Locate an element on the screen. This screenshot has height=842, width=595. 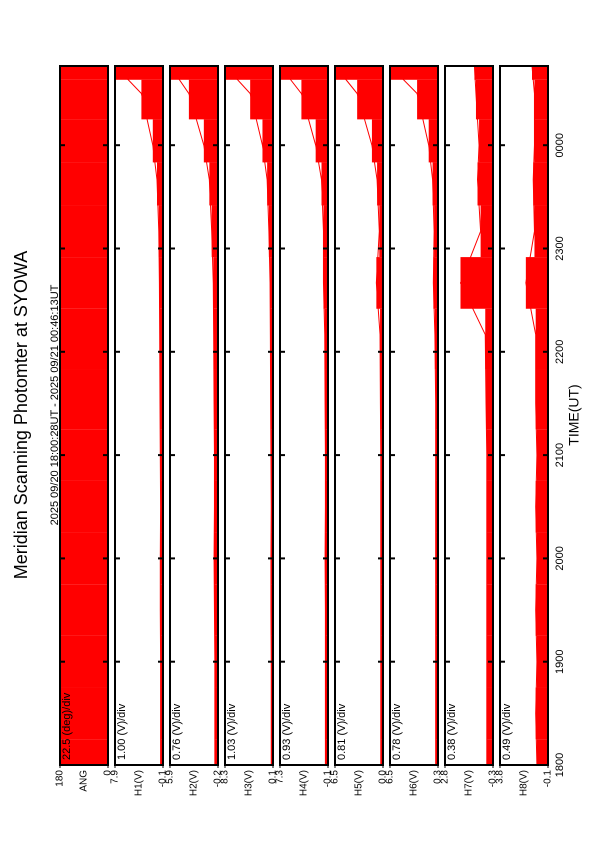
y-tick-label: 7.3 is located at coordinates (280, 777).